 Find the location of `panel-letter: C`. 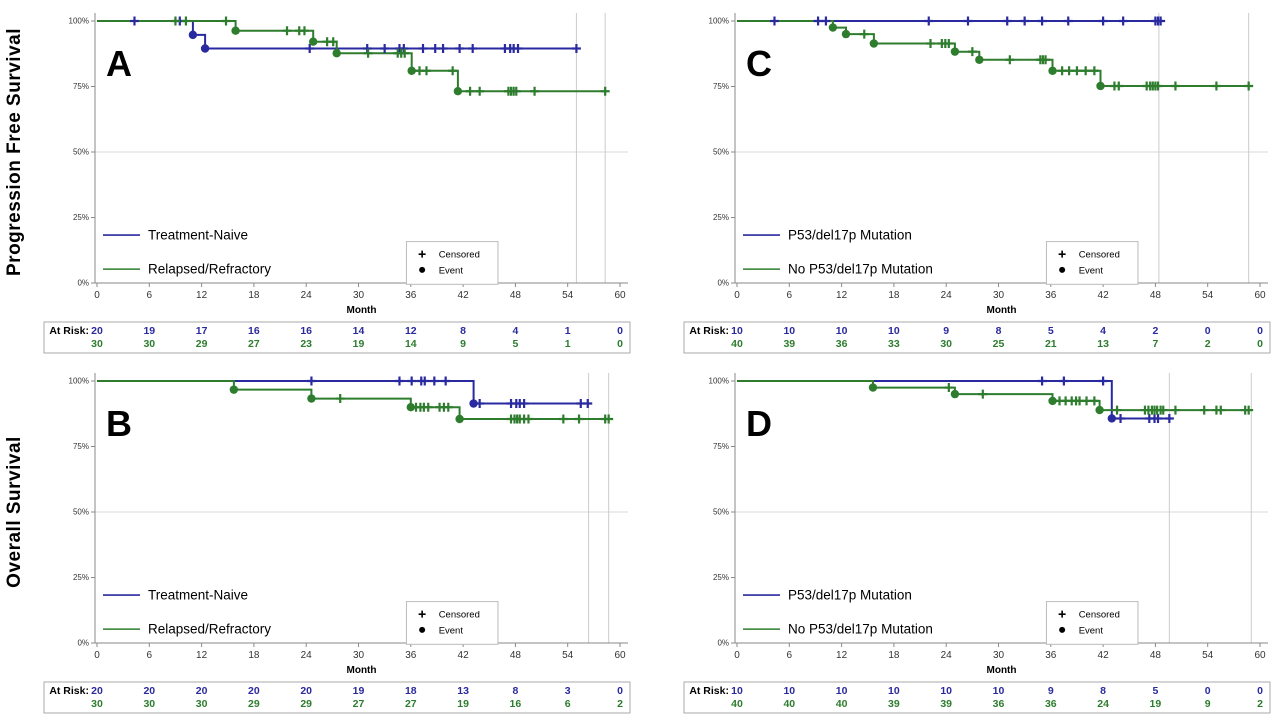

panel-letter: C is located at coordinates (759, 63).